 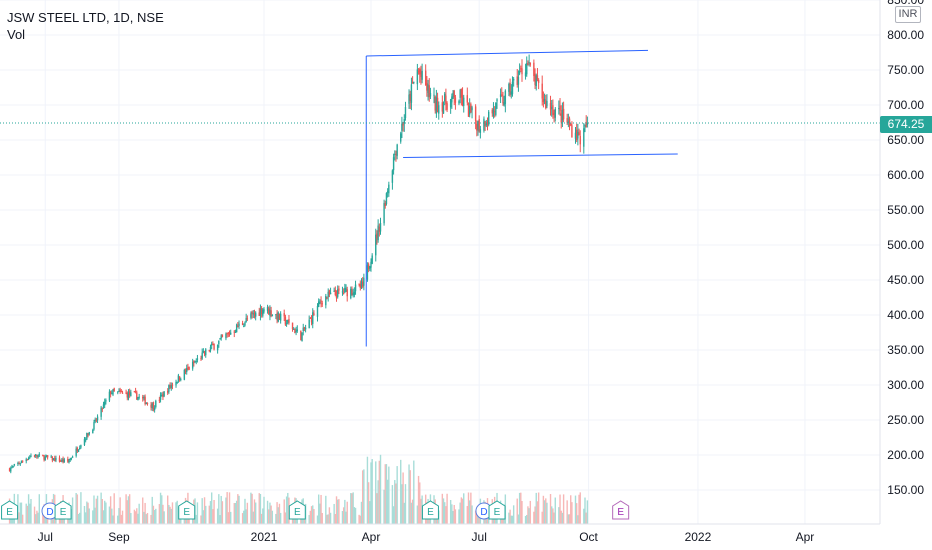 What do you see at coordinates (371, 537) in the screenshot?
I see `time-tick-label: Apr` at bounding box center [371, 537].